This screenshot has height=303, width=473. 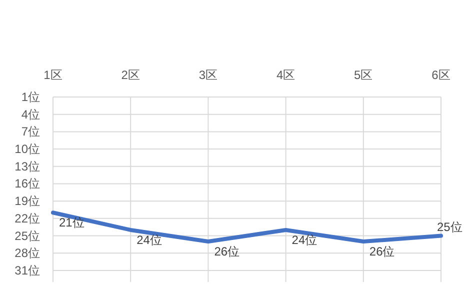 I want to click on x-tick-label: 5区, so click(x=363, y=75).